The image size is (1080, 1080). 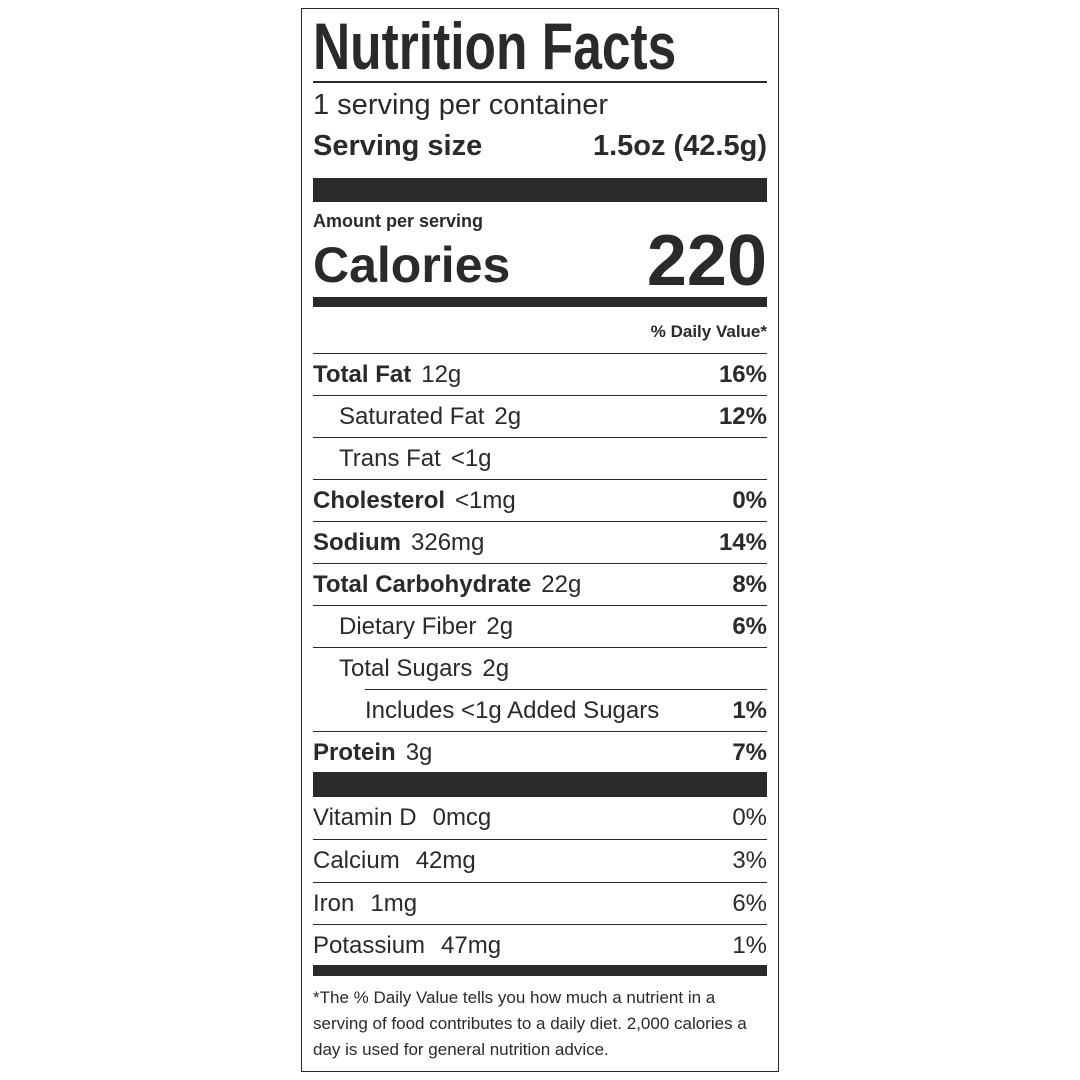 I want to click on servings: 1 serving per container, so click(x=460, y=105).